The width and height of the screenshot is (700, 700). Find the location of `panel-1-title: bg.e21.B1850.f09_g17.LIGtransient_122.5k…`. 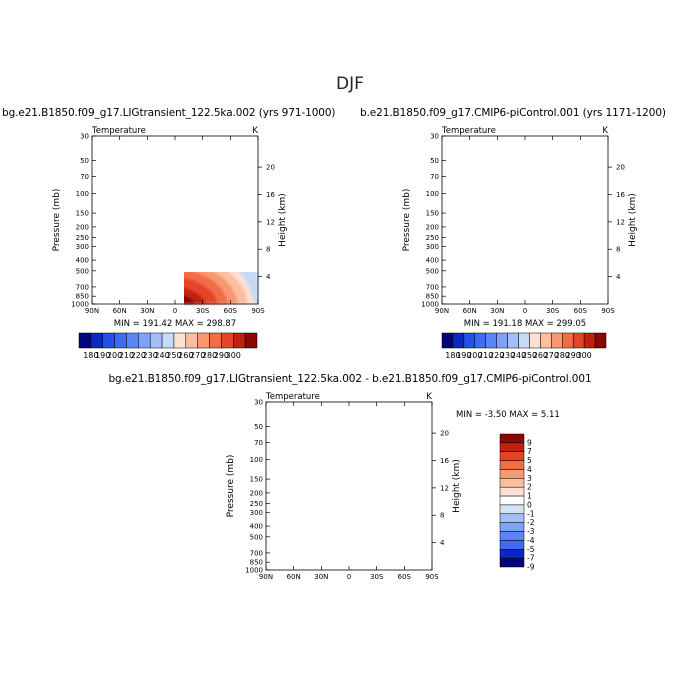

panel-1-title: bg.e21.B1850.f09_g17.LIGtransient_122.5k… is located at coordinates (169, 113).